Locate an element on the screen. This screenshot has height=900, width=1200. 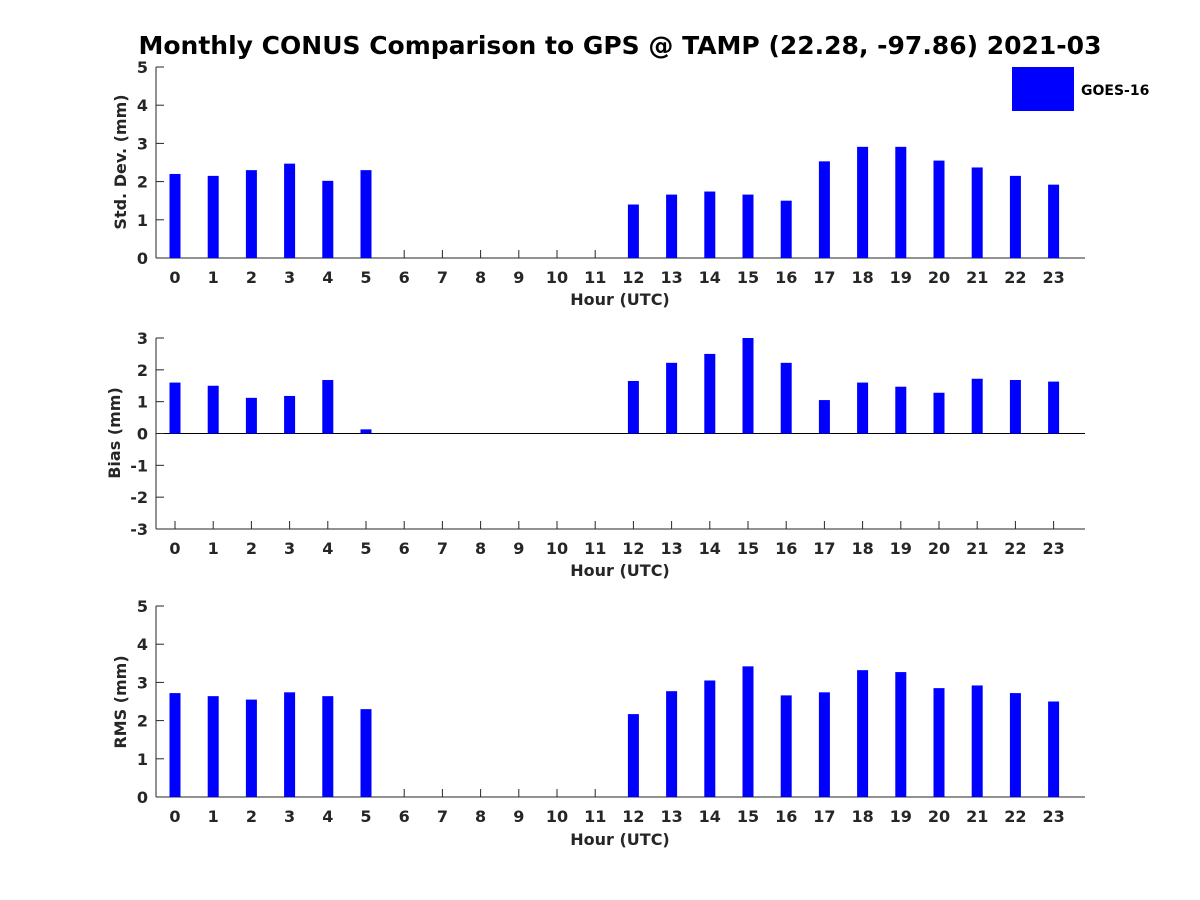
legend: GOES-16 is located at coordinates (1080, 89).